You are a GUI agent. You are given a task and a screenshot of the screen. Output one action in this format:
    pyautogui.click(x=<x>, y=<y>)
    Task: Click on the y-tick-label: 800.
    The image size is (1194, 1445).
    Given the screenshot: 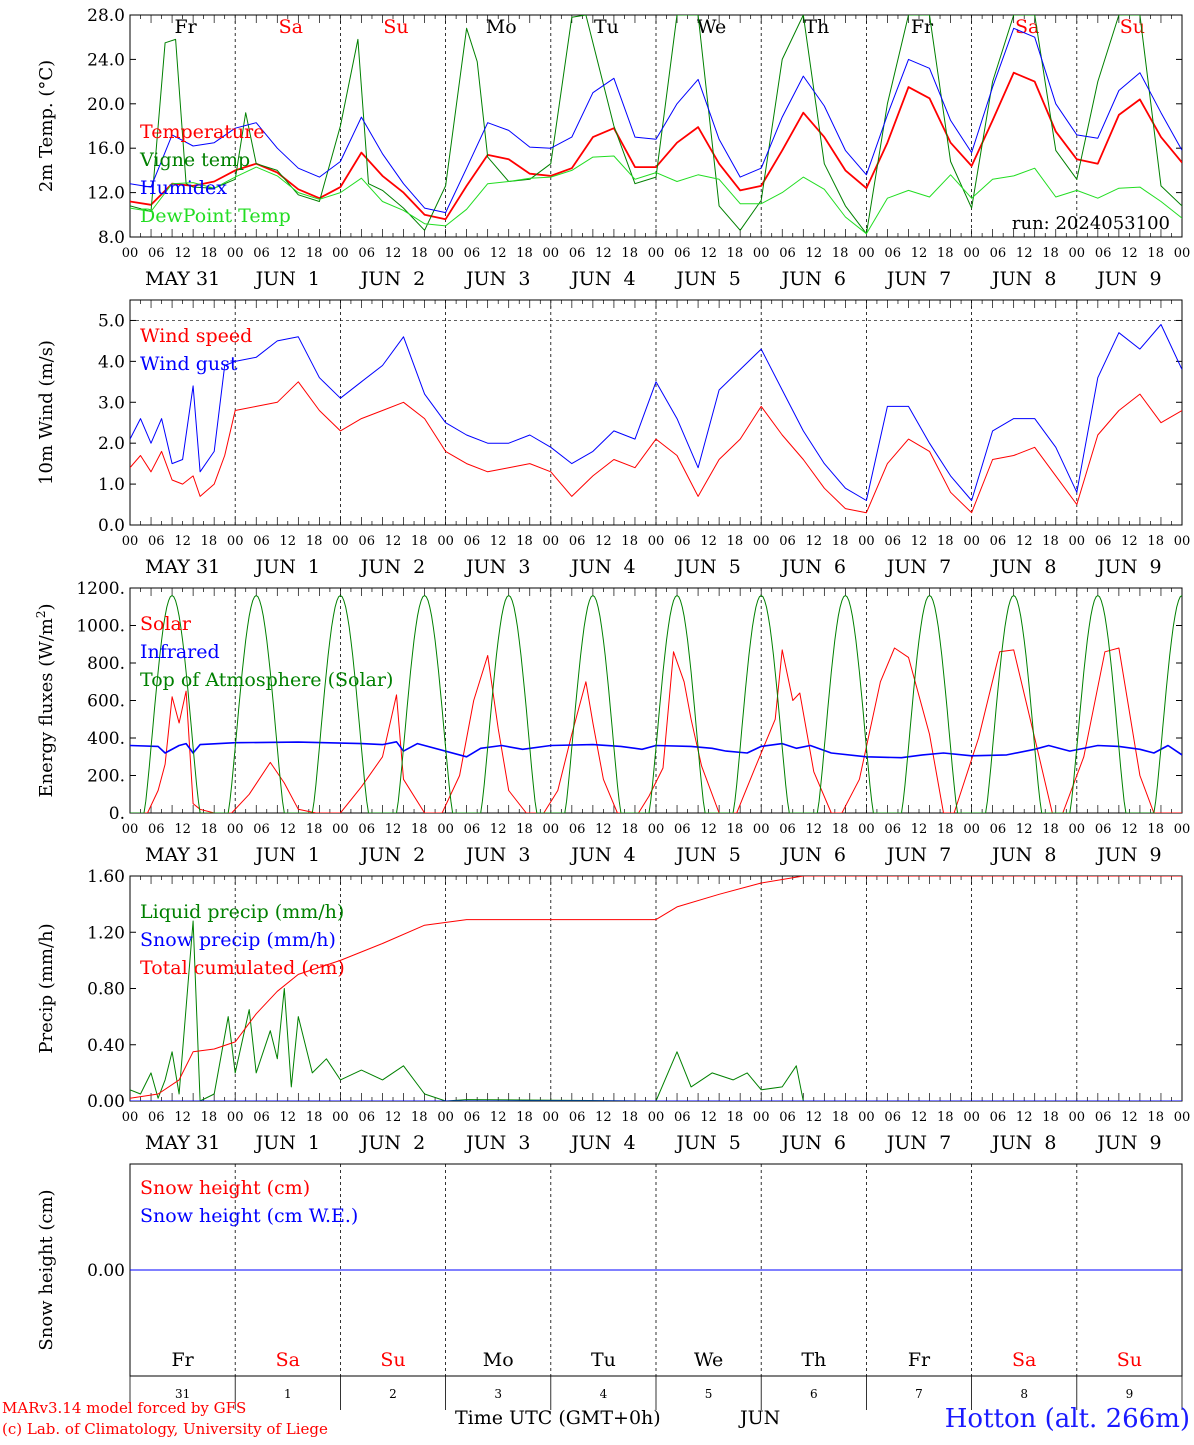 What is the action you would take?
    pyautogui.click(x=106, y=664)
    